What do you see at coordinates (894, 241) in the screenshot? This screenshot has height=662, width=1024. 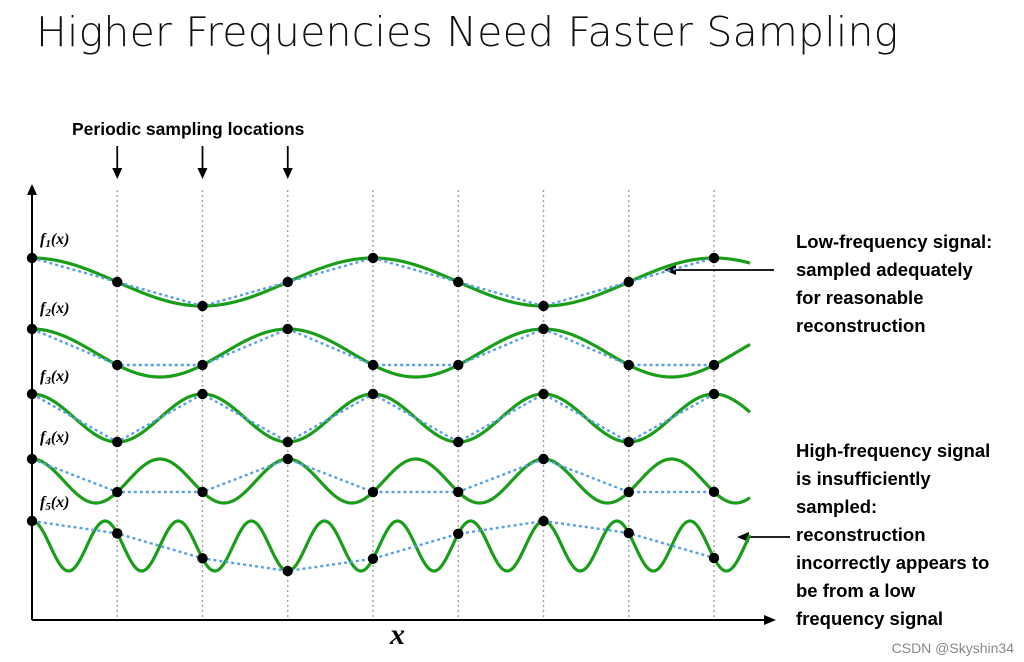 I see `low-note-line: Low-frequency signal:` at bounding box center [894, 241].